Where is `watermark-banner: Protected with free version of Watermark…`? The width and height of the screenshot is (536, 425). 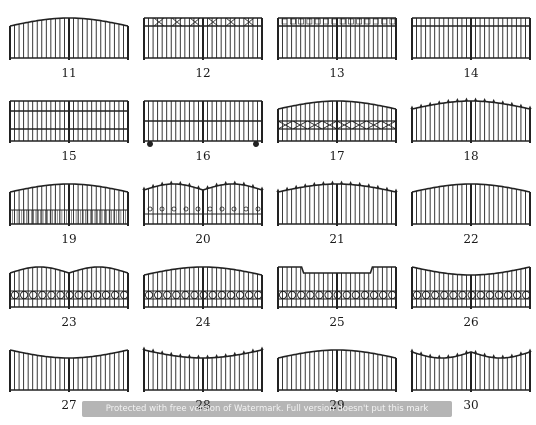
watermark-banner: Protected with free version of Watermark… is located at coordinates (267, 409).